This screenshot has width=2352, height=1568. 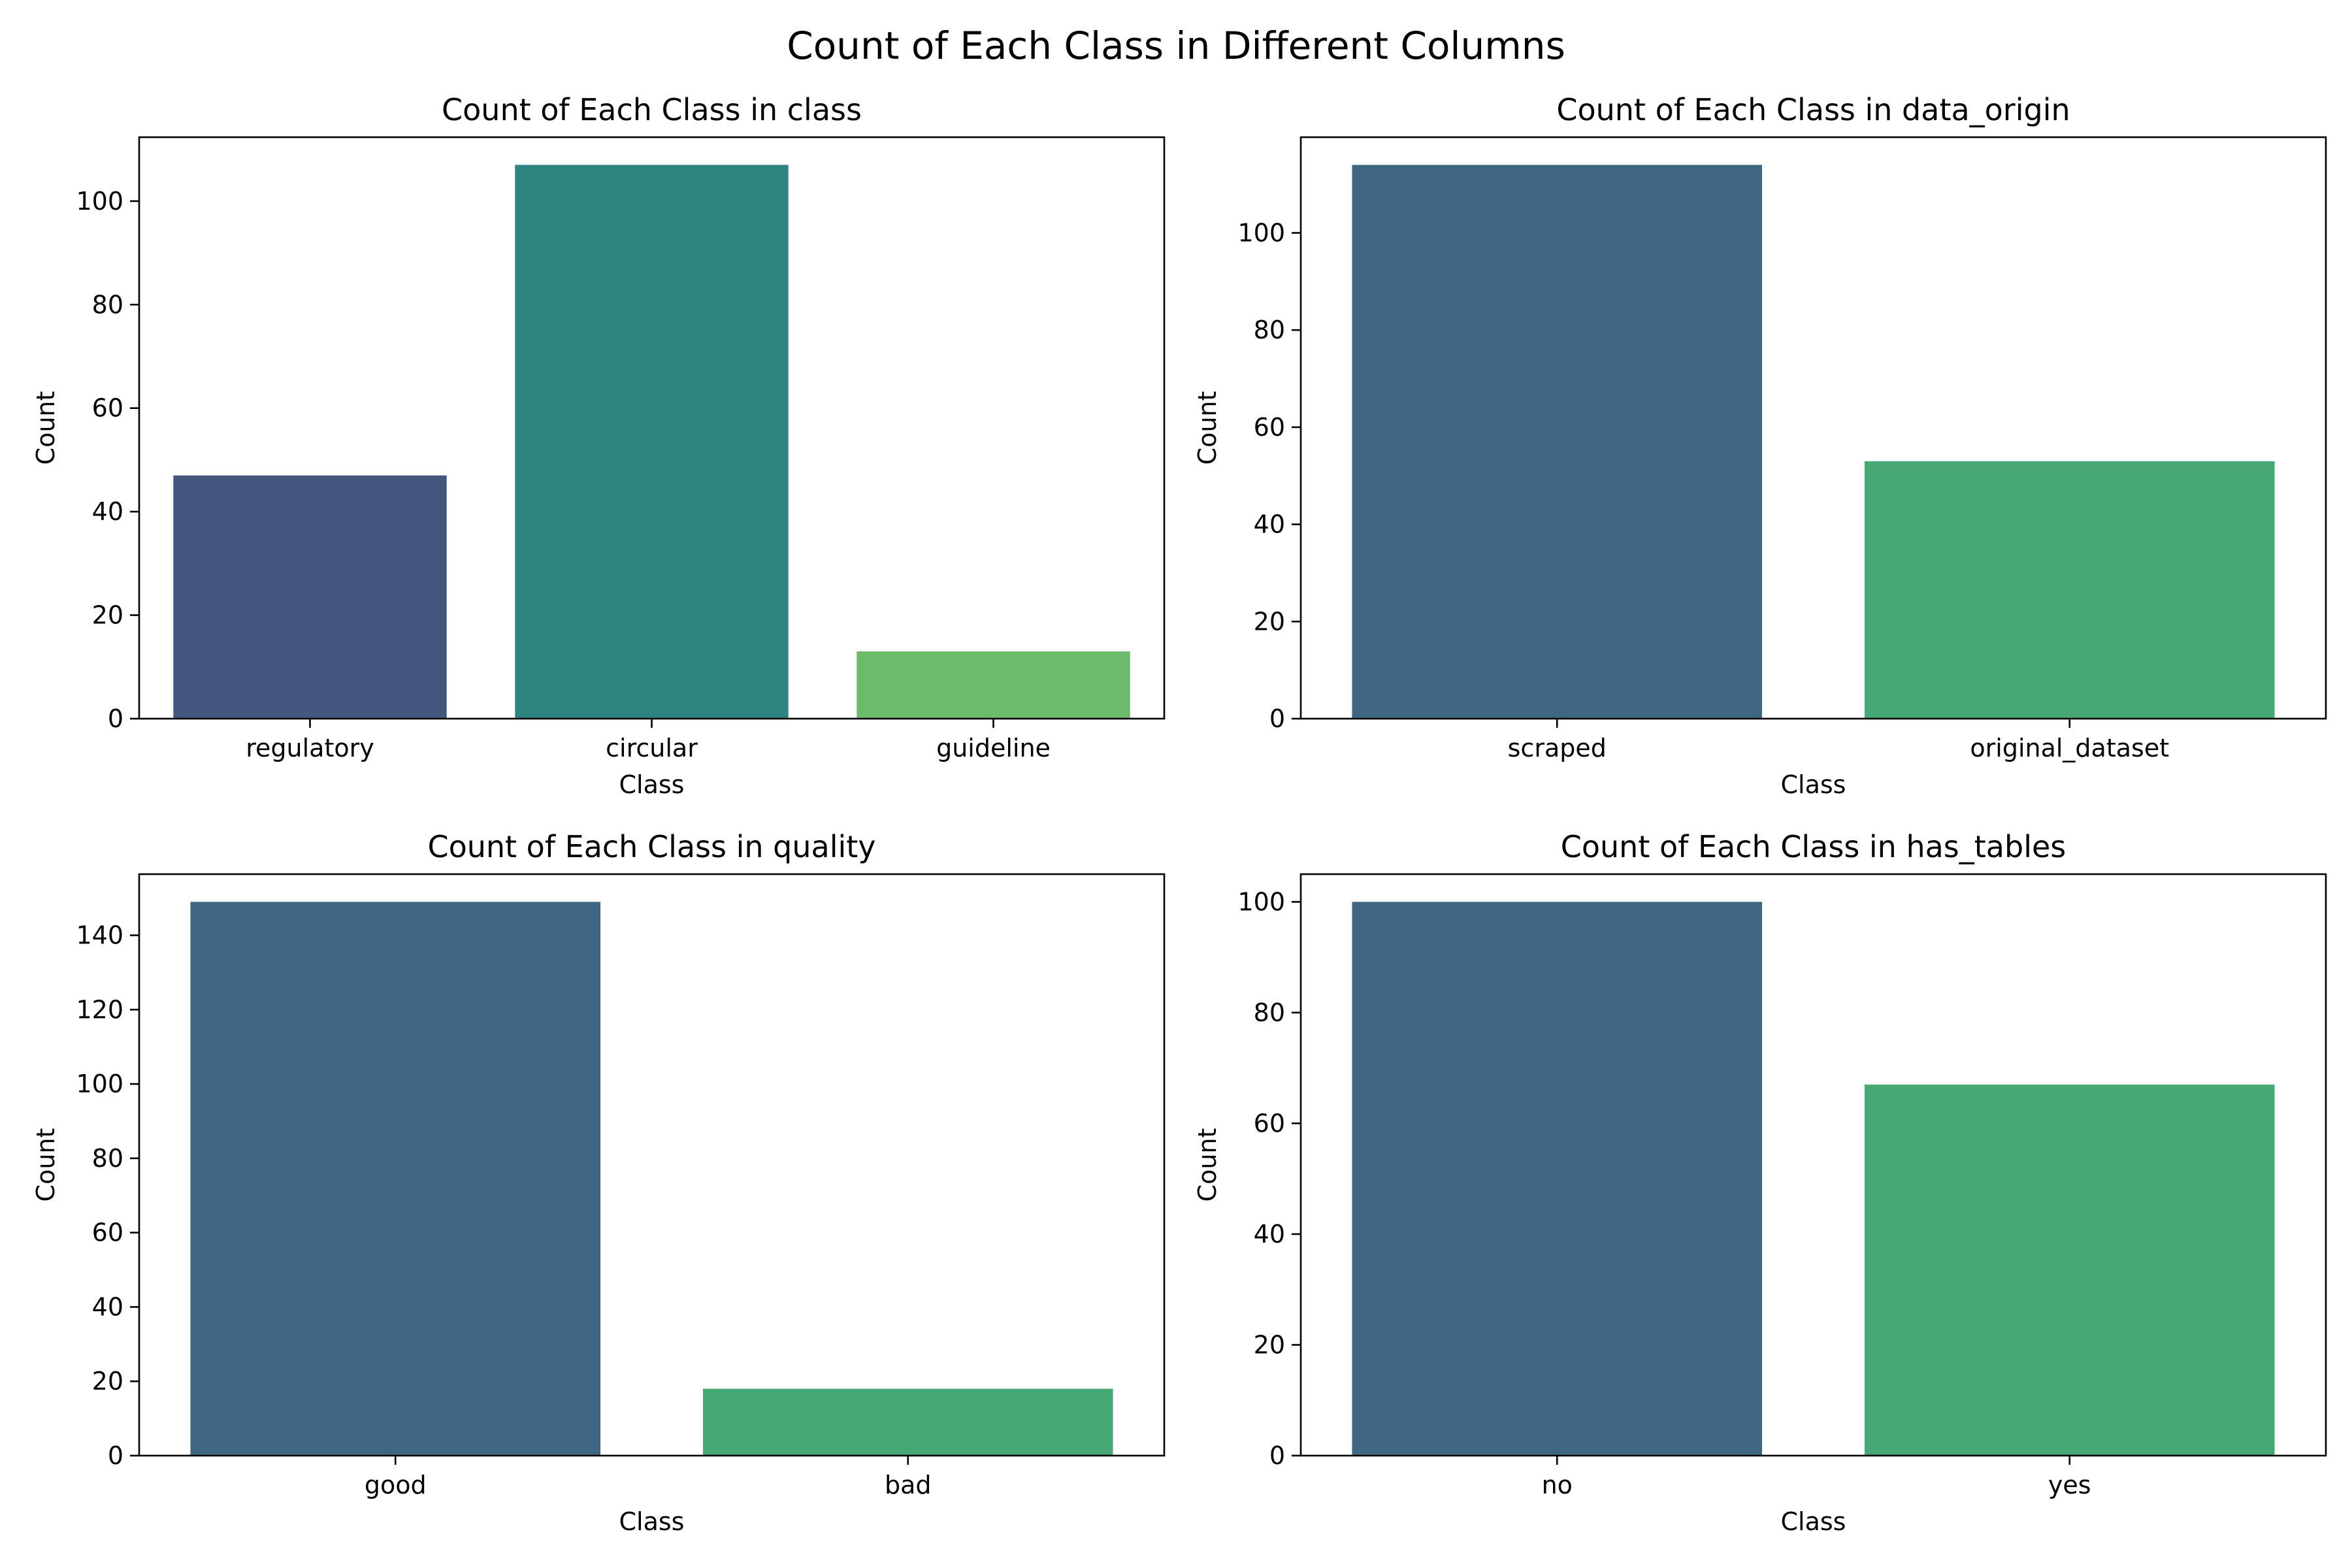 I want to click on x-tick-label: scraped, so click(x=1557, y=748).